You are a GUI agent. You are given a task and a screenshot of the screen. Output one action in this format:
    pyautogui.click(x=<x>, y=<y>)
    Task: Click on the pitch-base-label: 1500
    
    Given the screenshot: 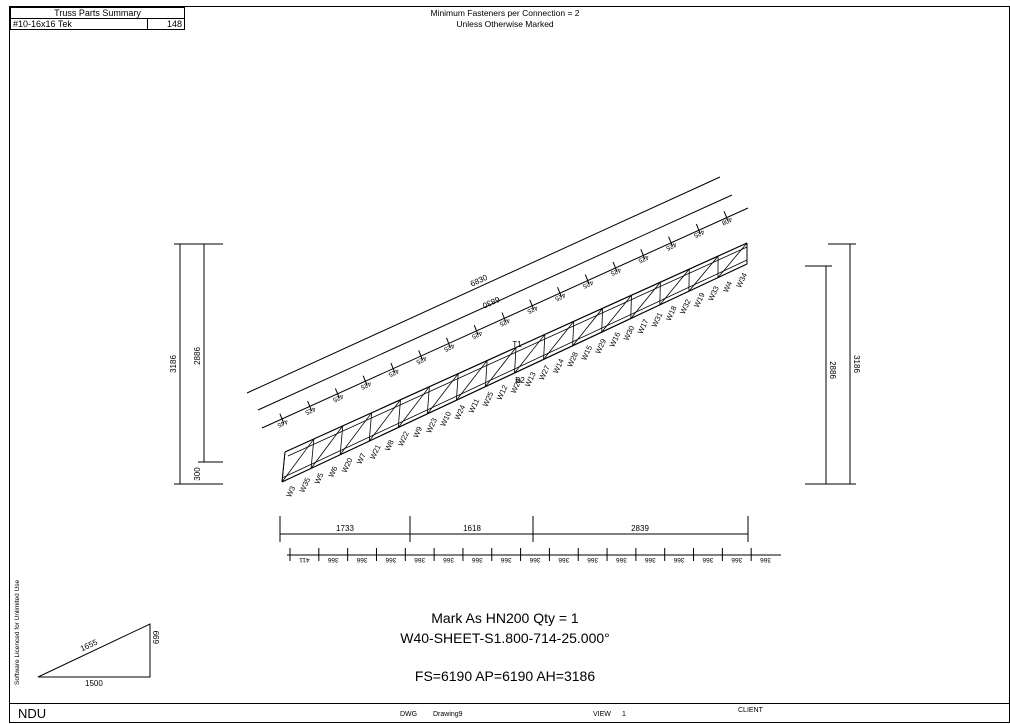 What is the action you would take?
    pyautogui.click(x=94, y=683)
    